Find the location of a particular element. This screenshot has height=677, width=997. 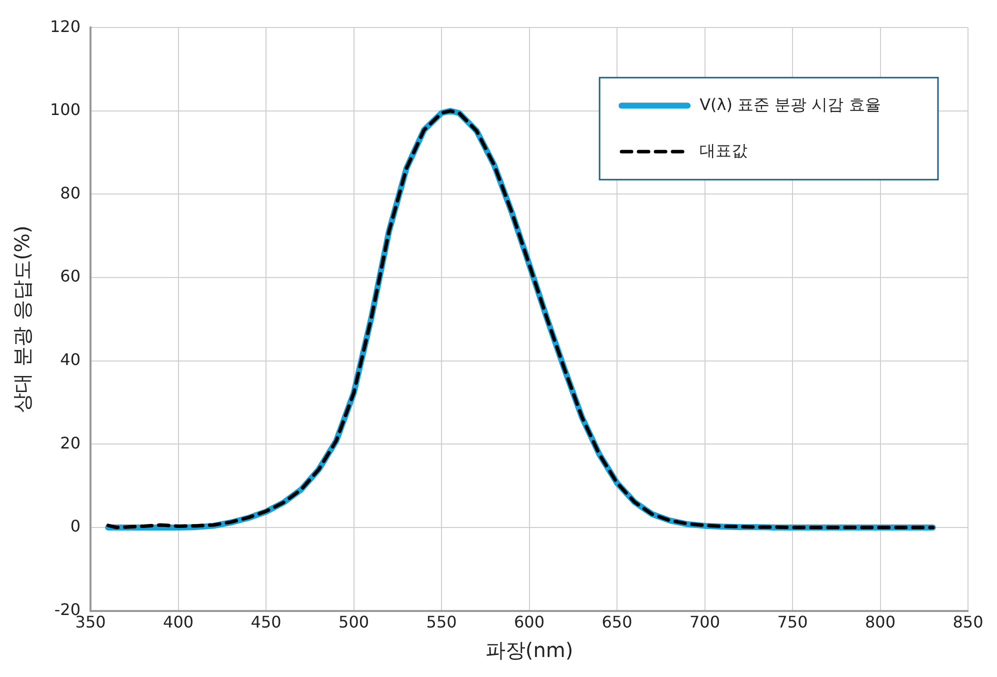

x-tick-label: 550 is located at coordinates (441, 622).